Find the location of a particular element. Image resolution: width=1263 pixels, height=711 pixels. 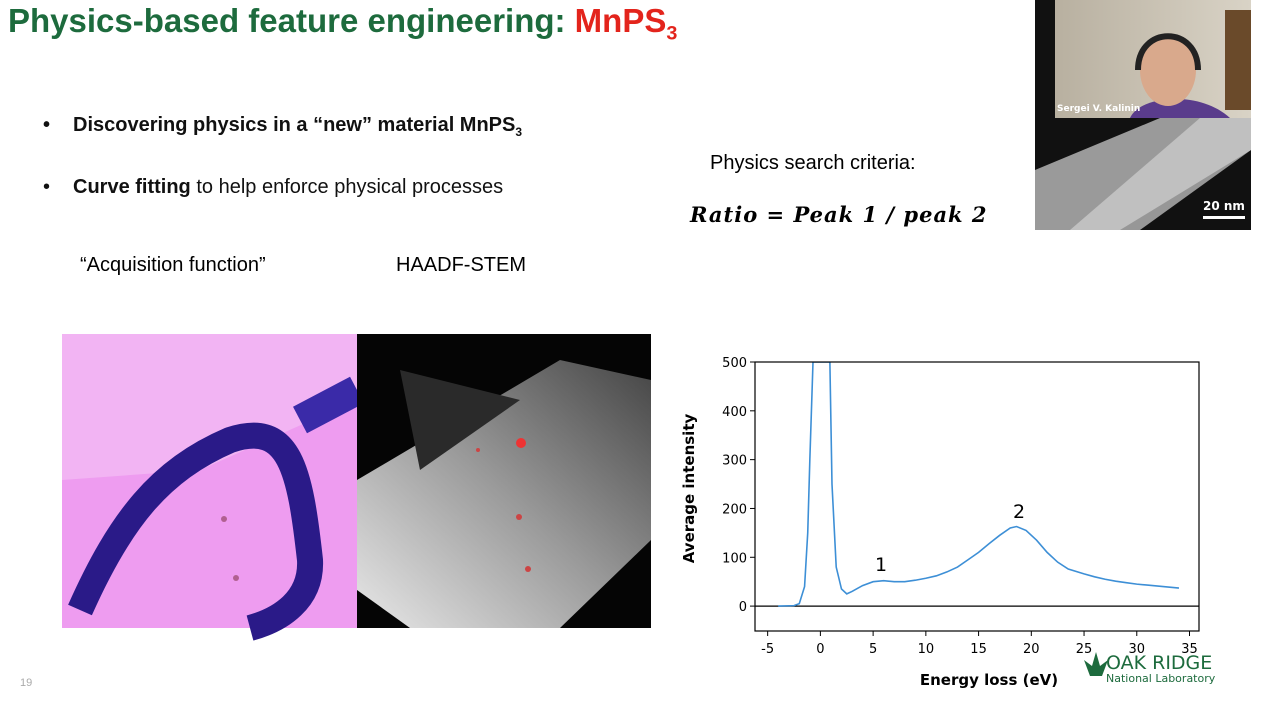

video-feed: Sergei V. Kalinin 20 nm is located at coordinates (1143, 115).